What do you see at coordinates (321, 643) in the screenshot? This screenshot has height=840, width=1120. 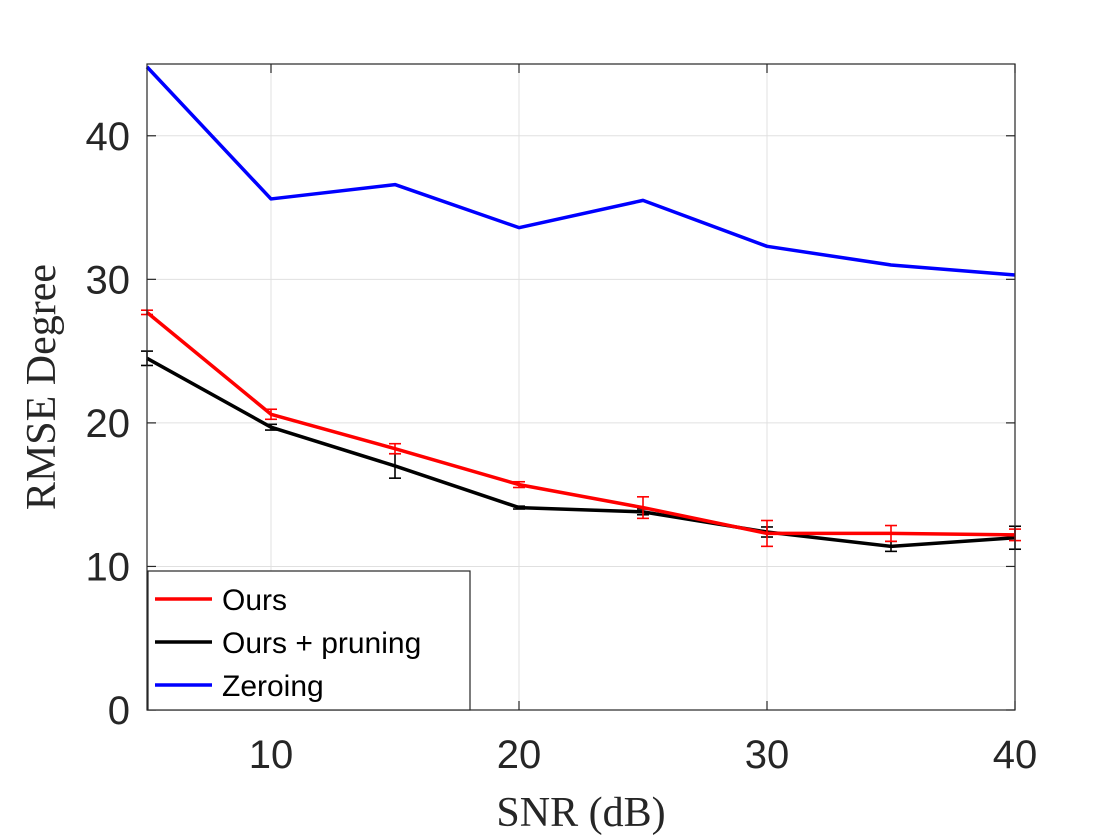 I see `legend-label-ours-pruning: Ours + pruning` at bounding box center [321, 643].